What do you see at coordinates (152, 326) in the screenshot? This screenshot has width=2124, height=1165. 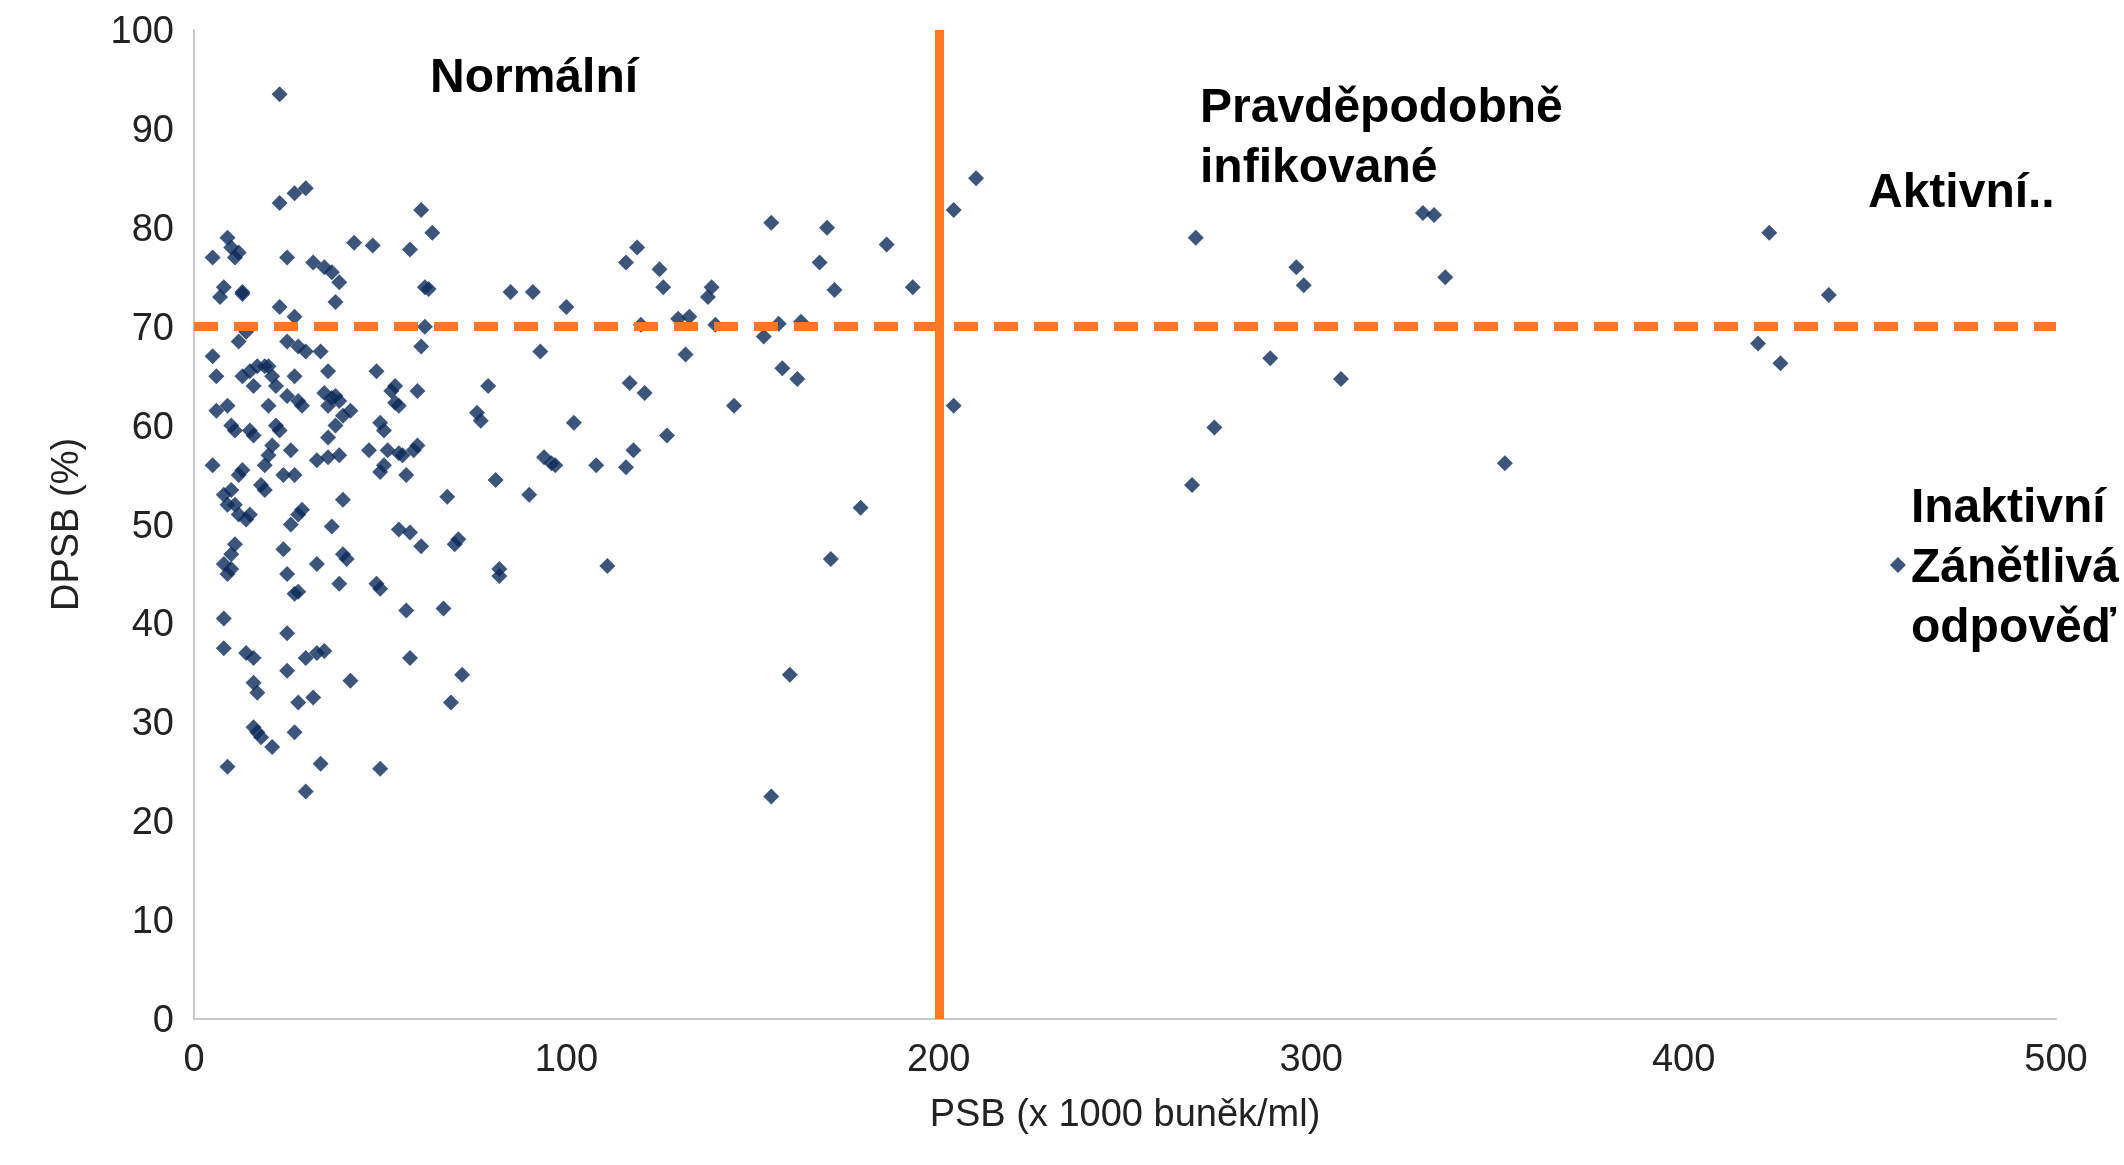 I see `y-tick-label: 70` at bounding box center [152, 326].